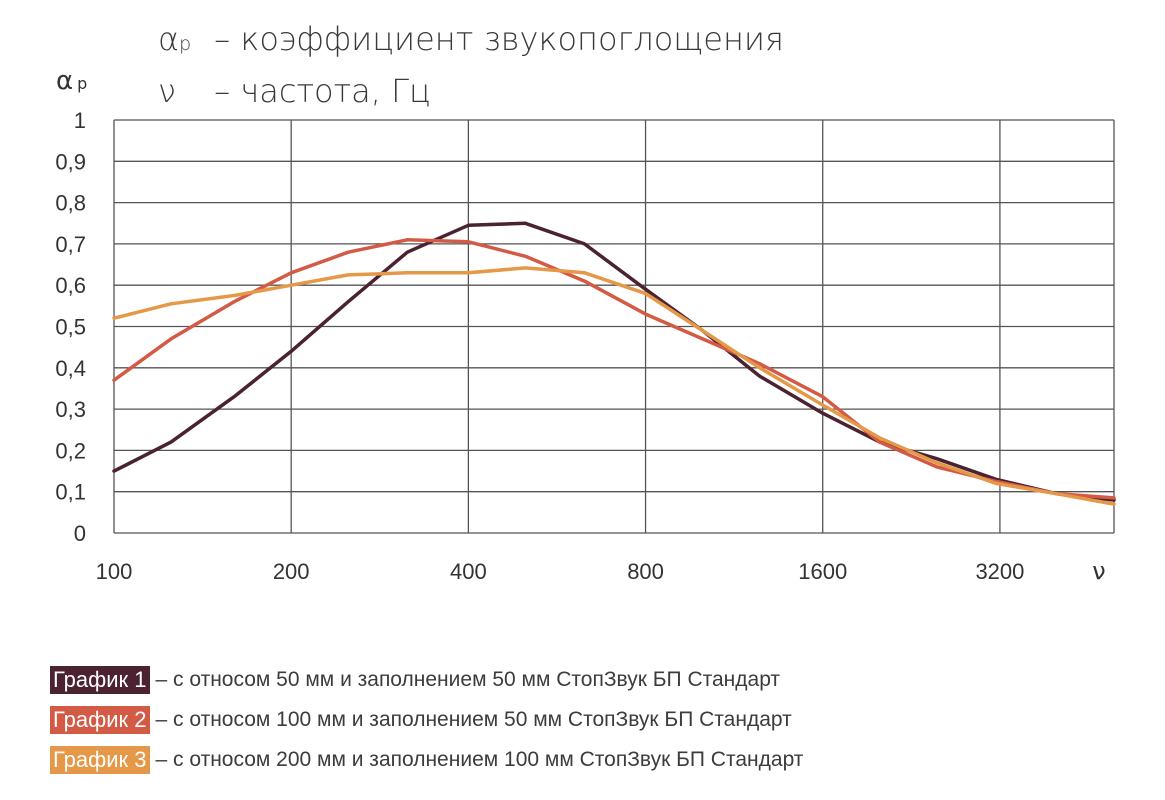 This screenshot has width=1165, height=800. I want to click on legend-swatch-3: График 3, so click(100, 760).